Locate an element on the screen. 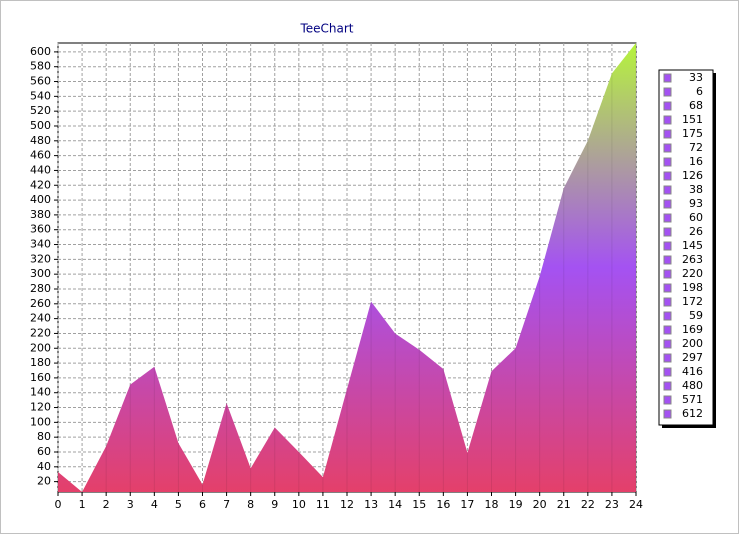 This screenshot has height=534, width=739. legend-label: 93 is located at coordinates (696, 203).